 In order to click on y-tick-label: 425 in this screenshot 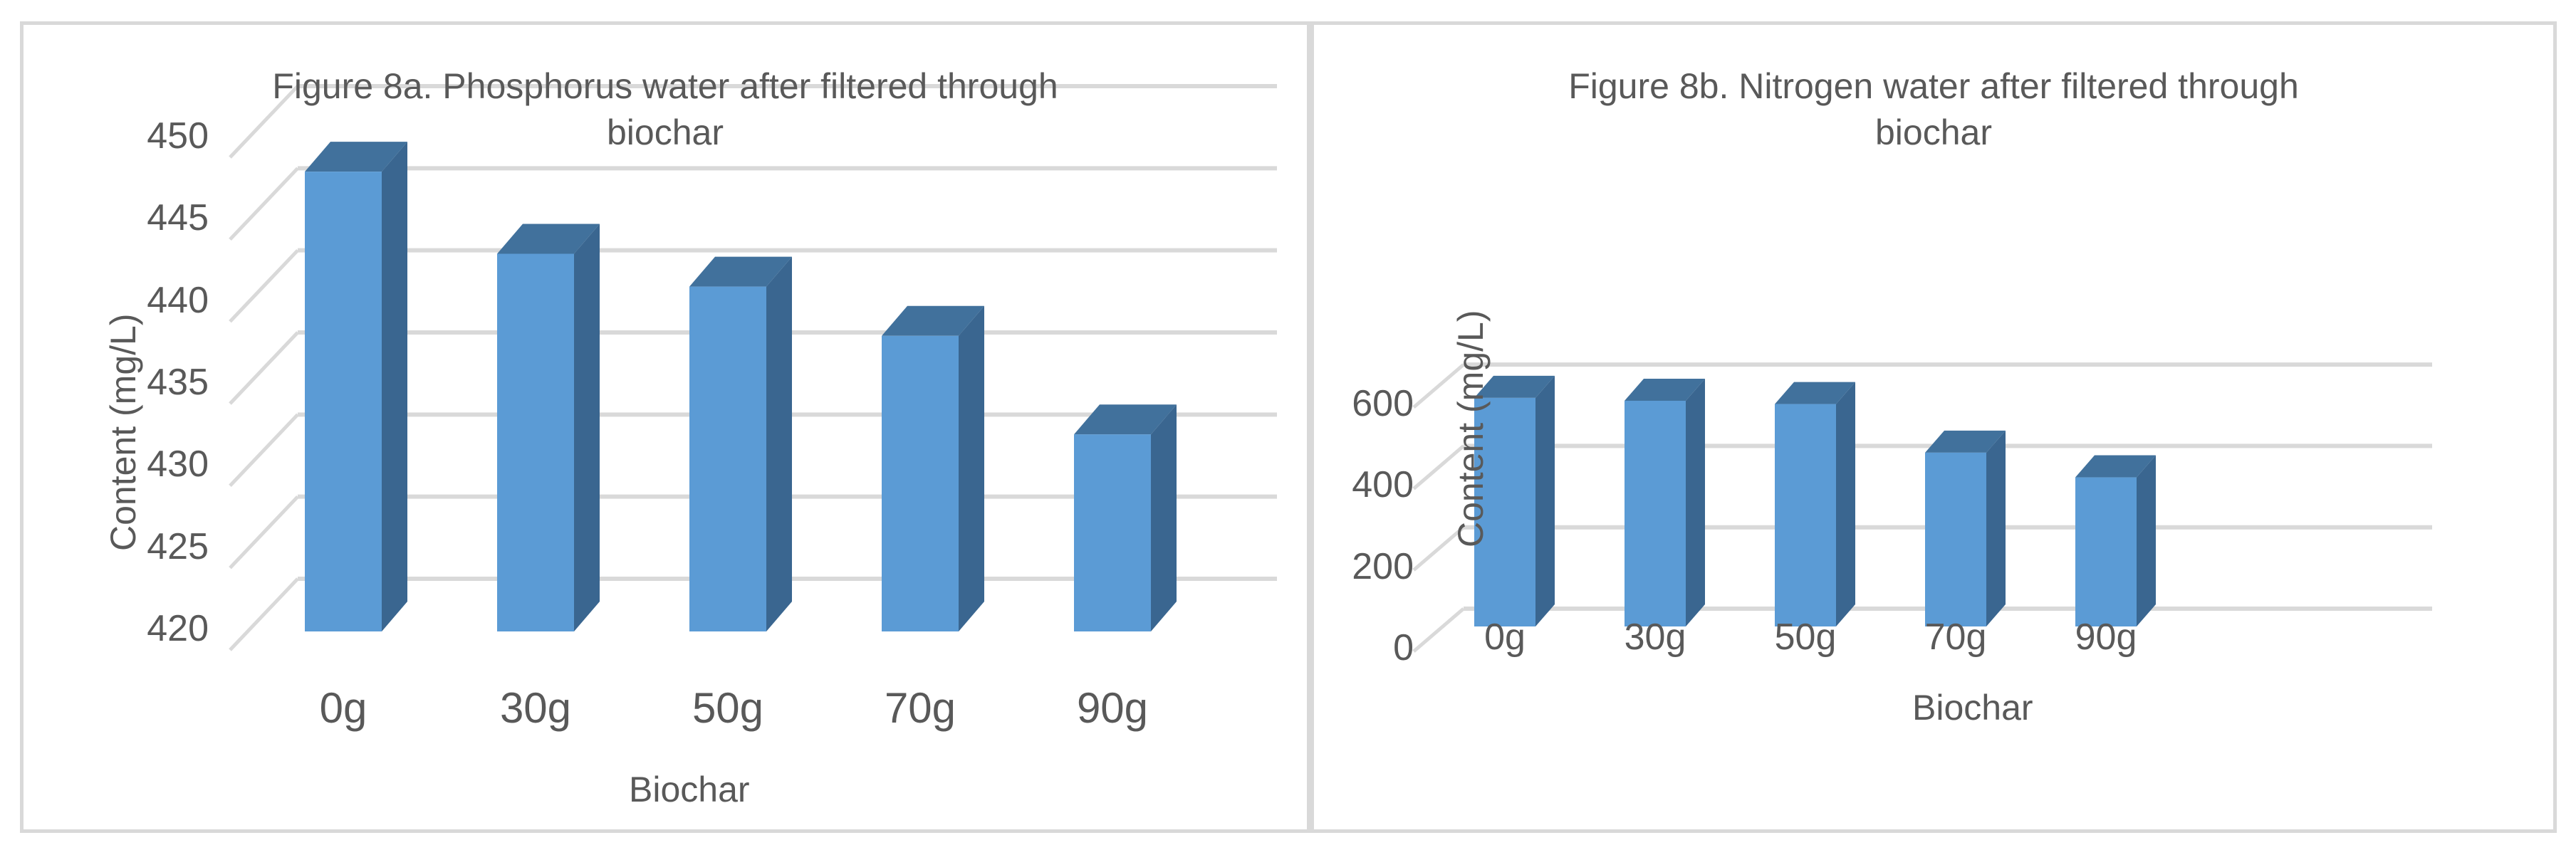, I will do `click(178, 546)`.